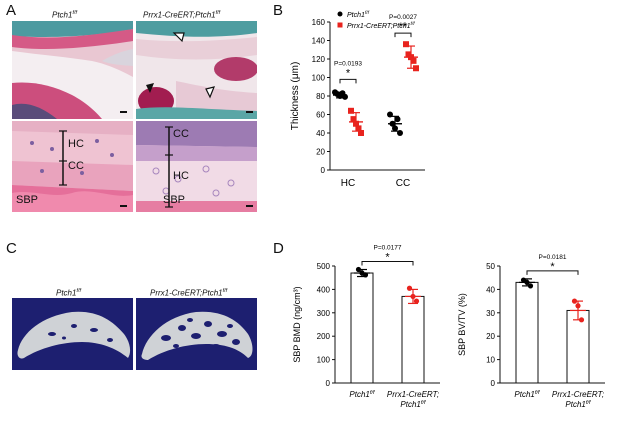 The height and width of the screenshot is (425, 617). I want to click on zone-label-hc-left: HC, so click(76, 144).